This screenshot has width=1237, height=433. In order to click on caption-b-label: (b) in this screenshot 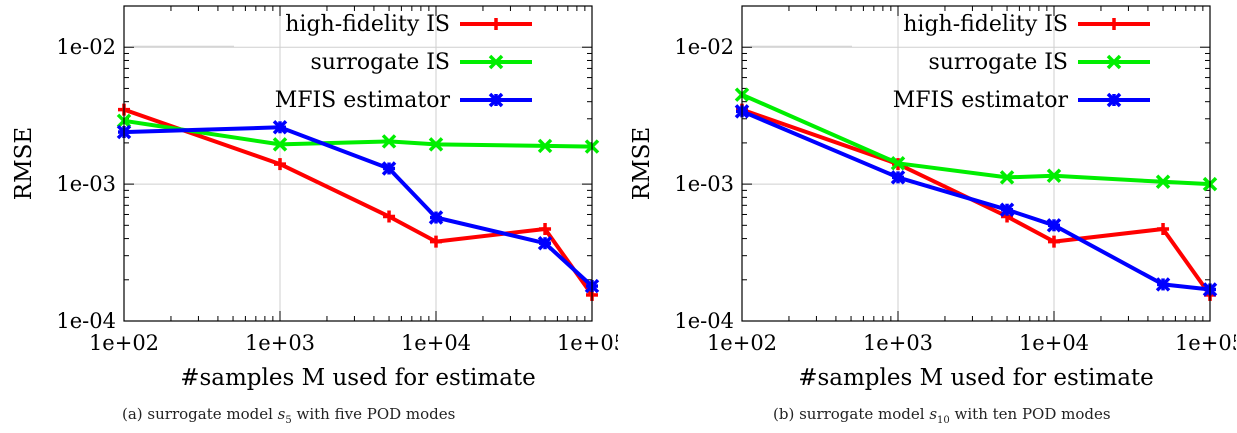, I will do `click(784, 414)`.